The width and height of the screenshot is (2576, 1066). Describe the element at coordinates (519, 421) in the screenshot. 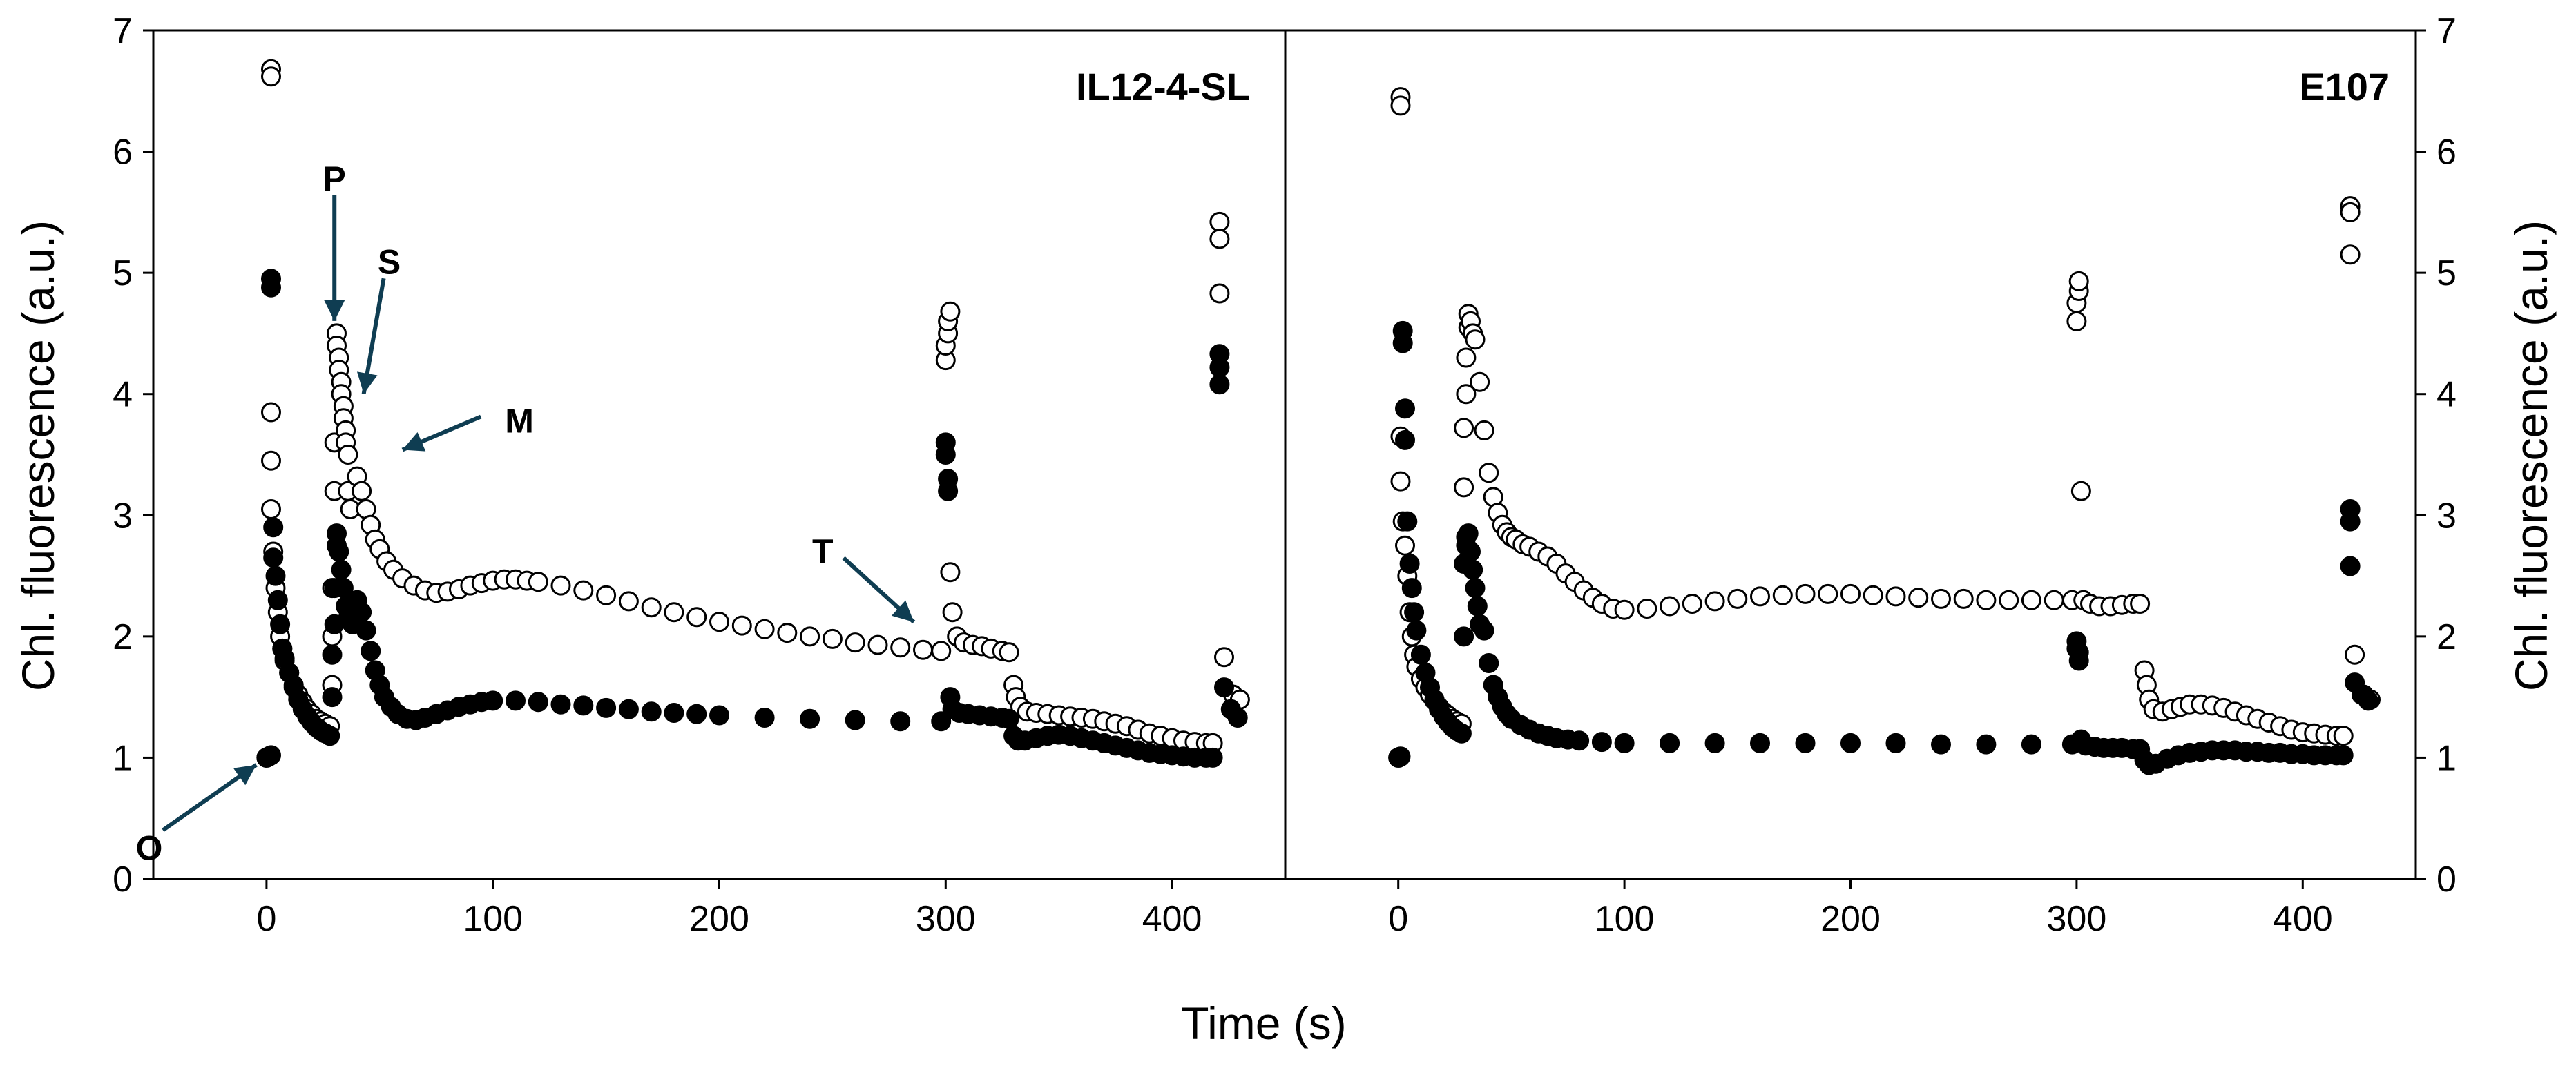

I see `annotation-label-M: M` at that location.